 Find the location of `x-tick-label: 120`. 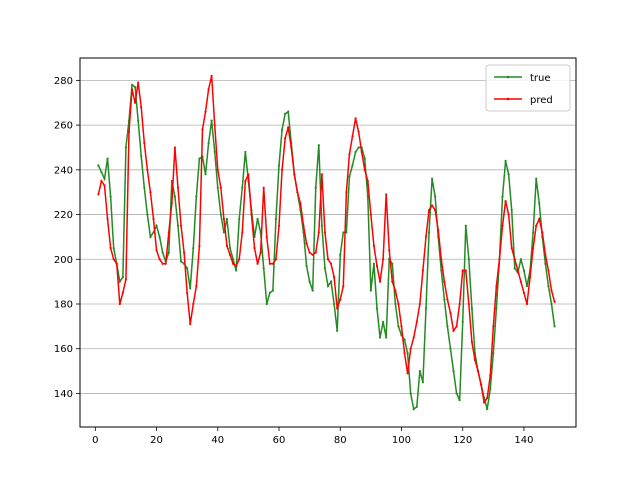

x-tick-label: 120 is located at coordinates (462, 440).